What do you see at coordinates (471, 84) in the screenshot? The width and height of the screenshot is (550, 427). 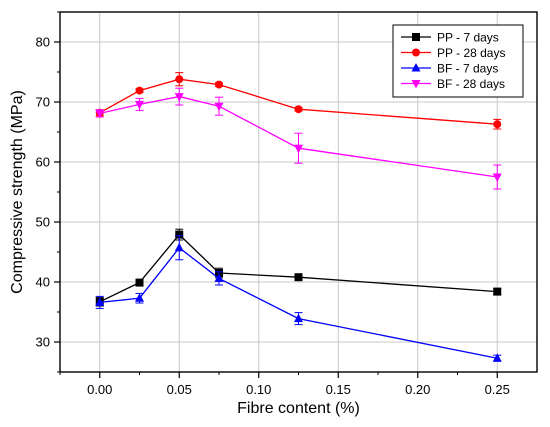 I see `legend-label: BF - 28 days` at bounding box center [471, 84].